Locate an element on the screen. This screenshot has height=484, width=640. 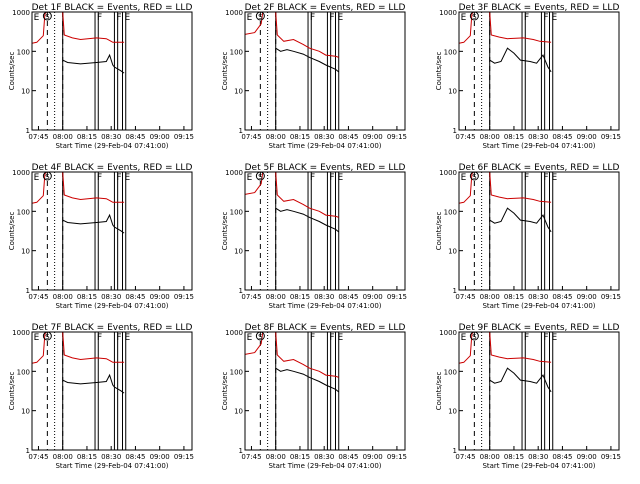
y-axis-label: Counts/sec is located at coordinates (12, 231).